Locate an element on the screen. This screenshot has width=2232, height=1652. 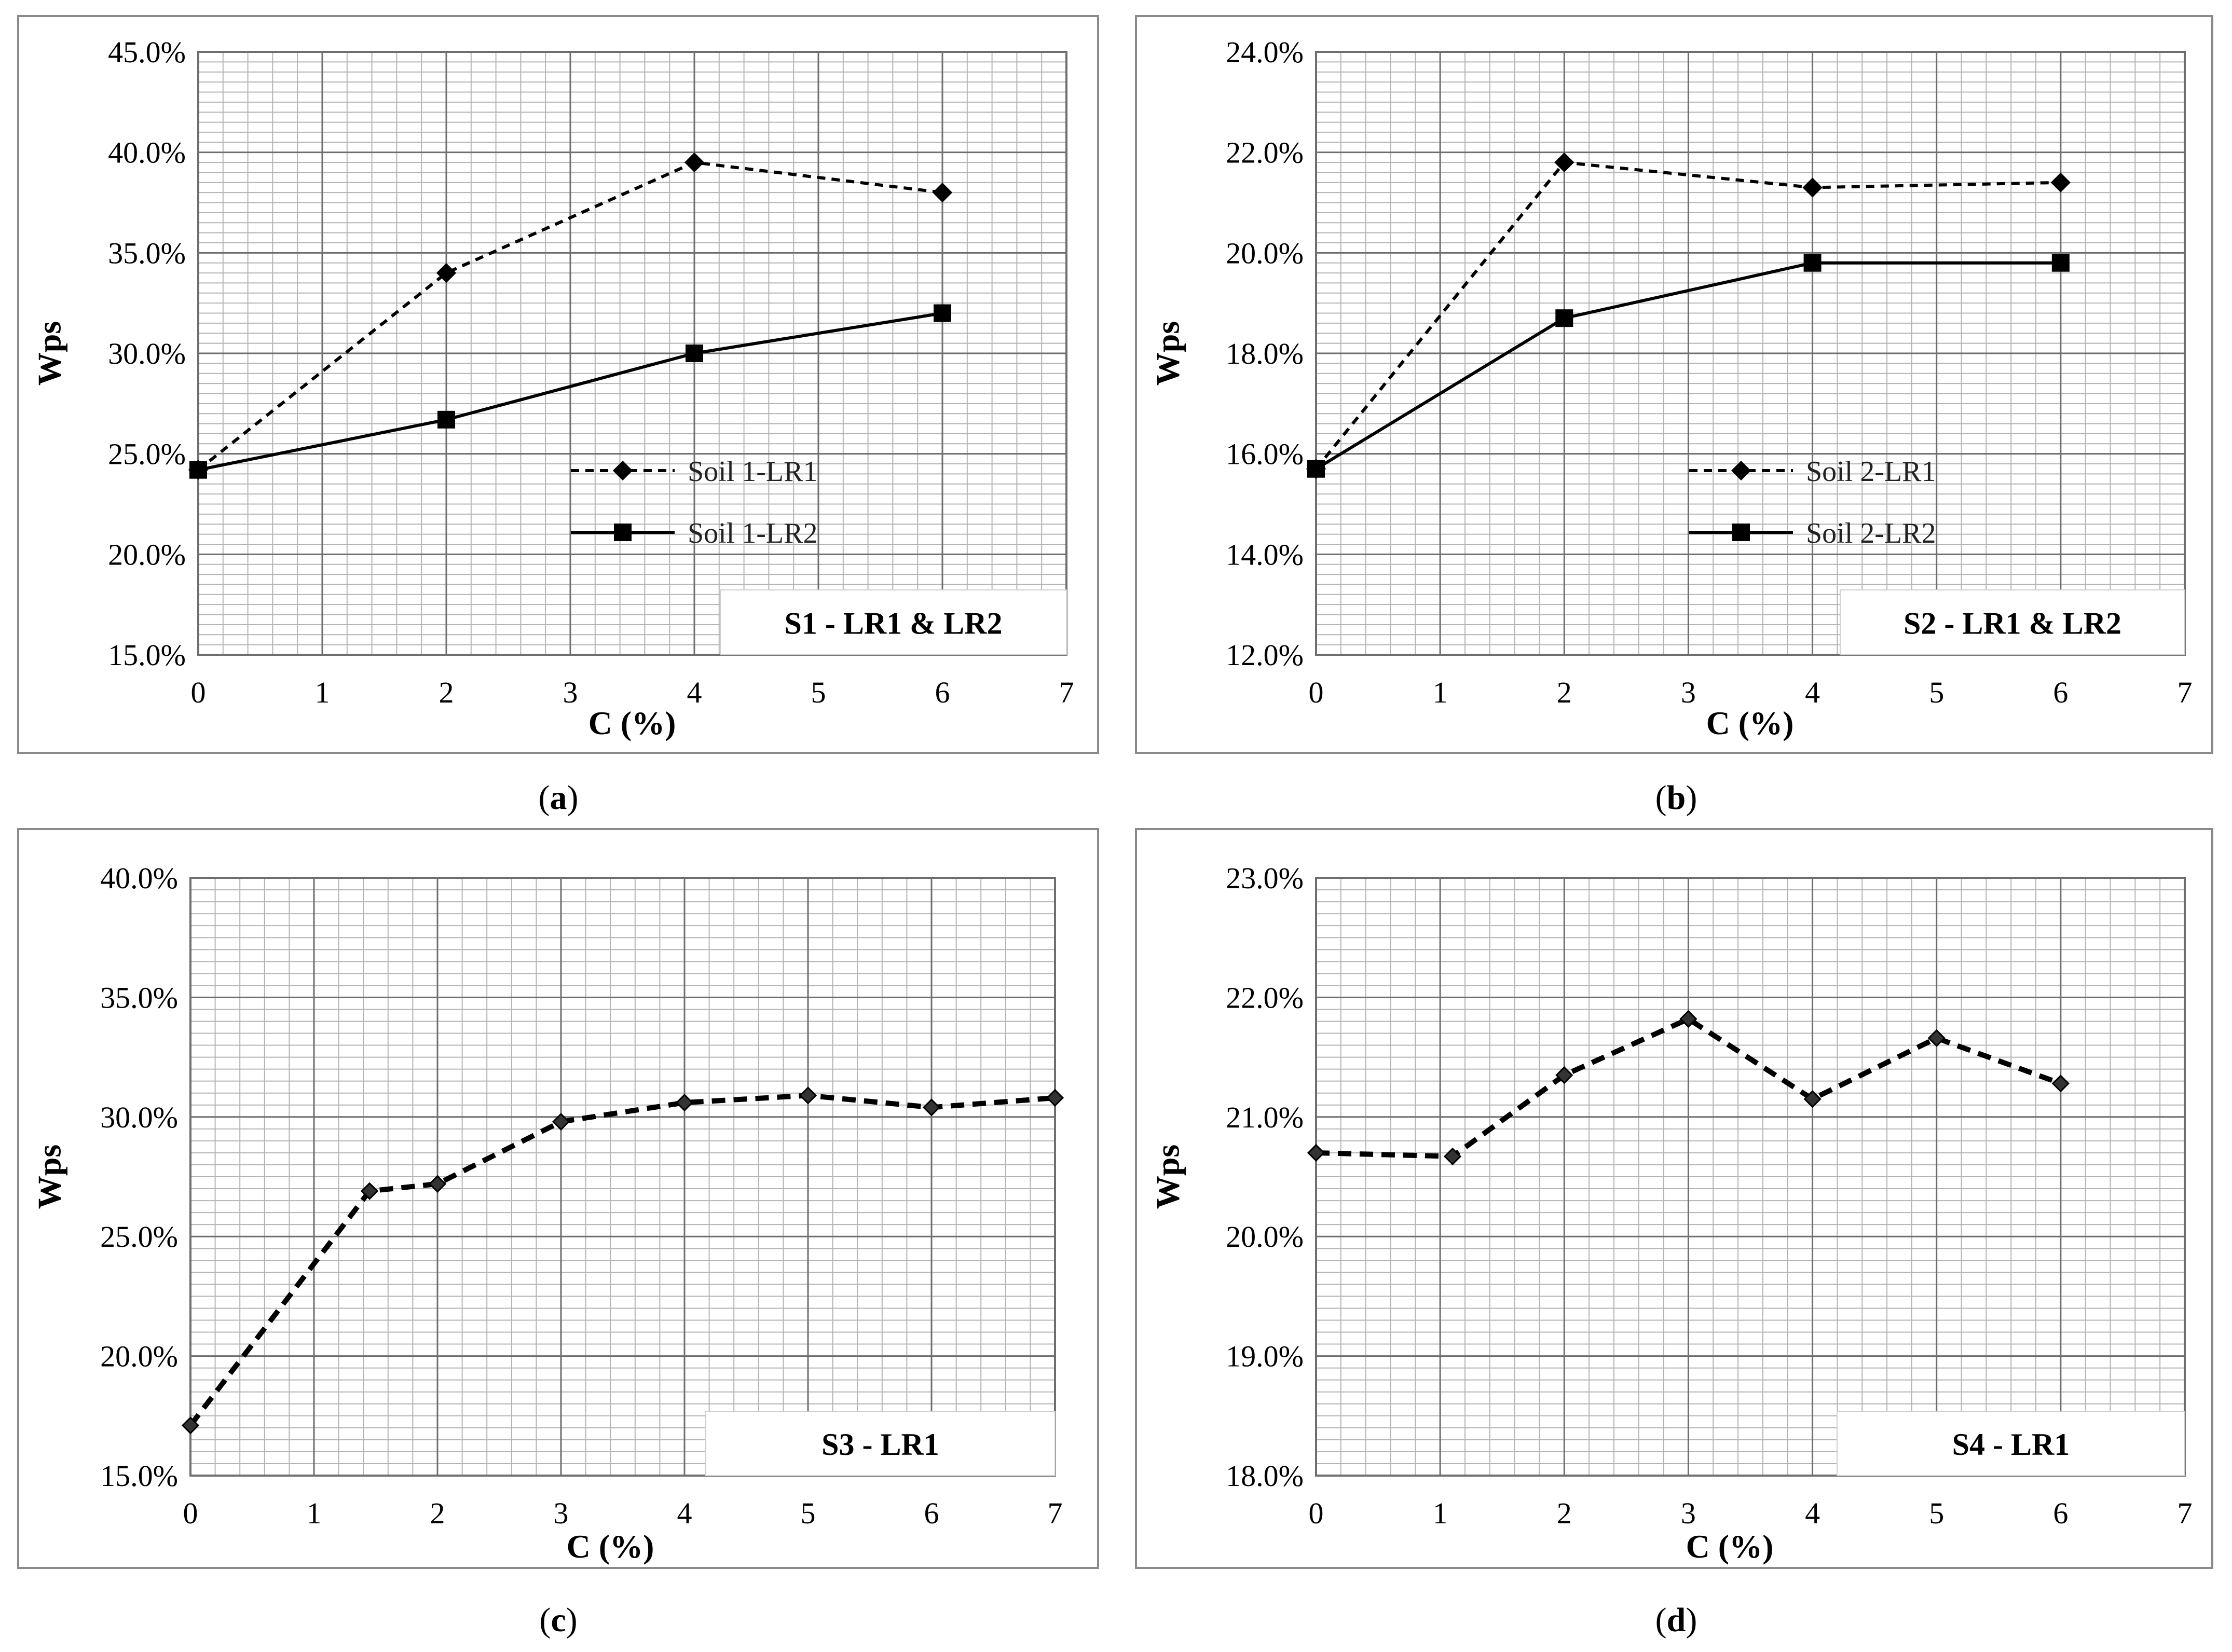
x-tick-label-a: 2 is located at coordinates (446, 692).